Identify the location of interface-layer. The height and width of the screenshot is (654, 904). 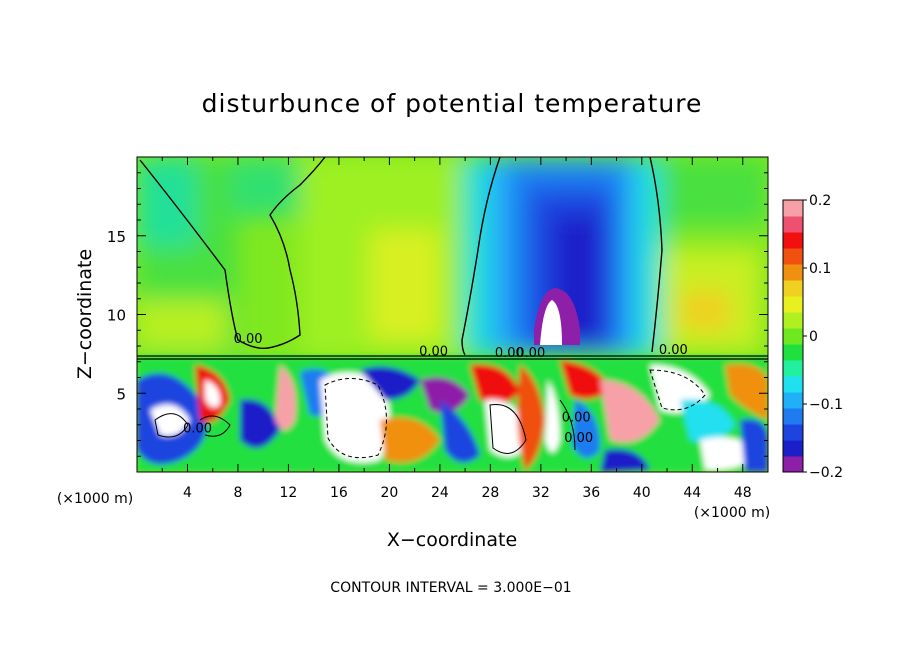
(452, 357).